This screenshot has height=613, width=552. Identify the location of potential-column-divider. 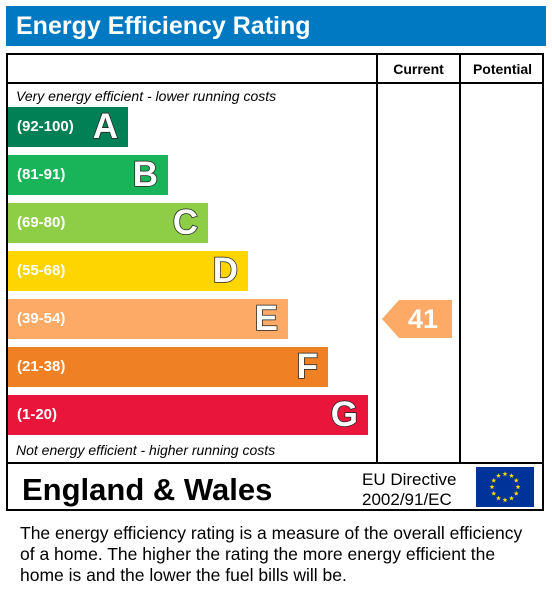
(460, 258).